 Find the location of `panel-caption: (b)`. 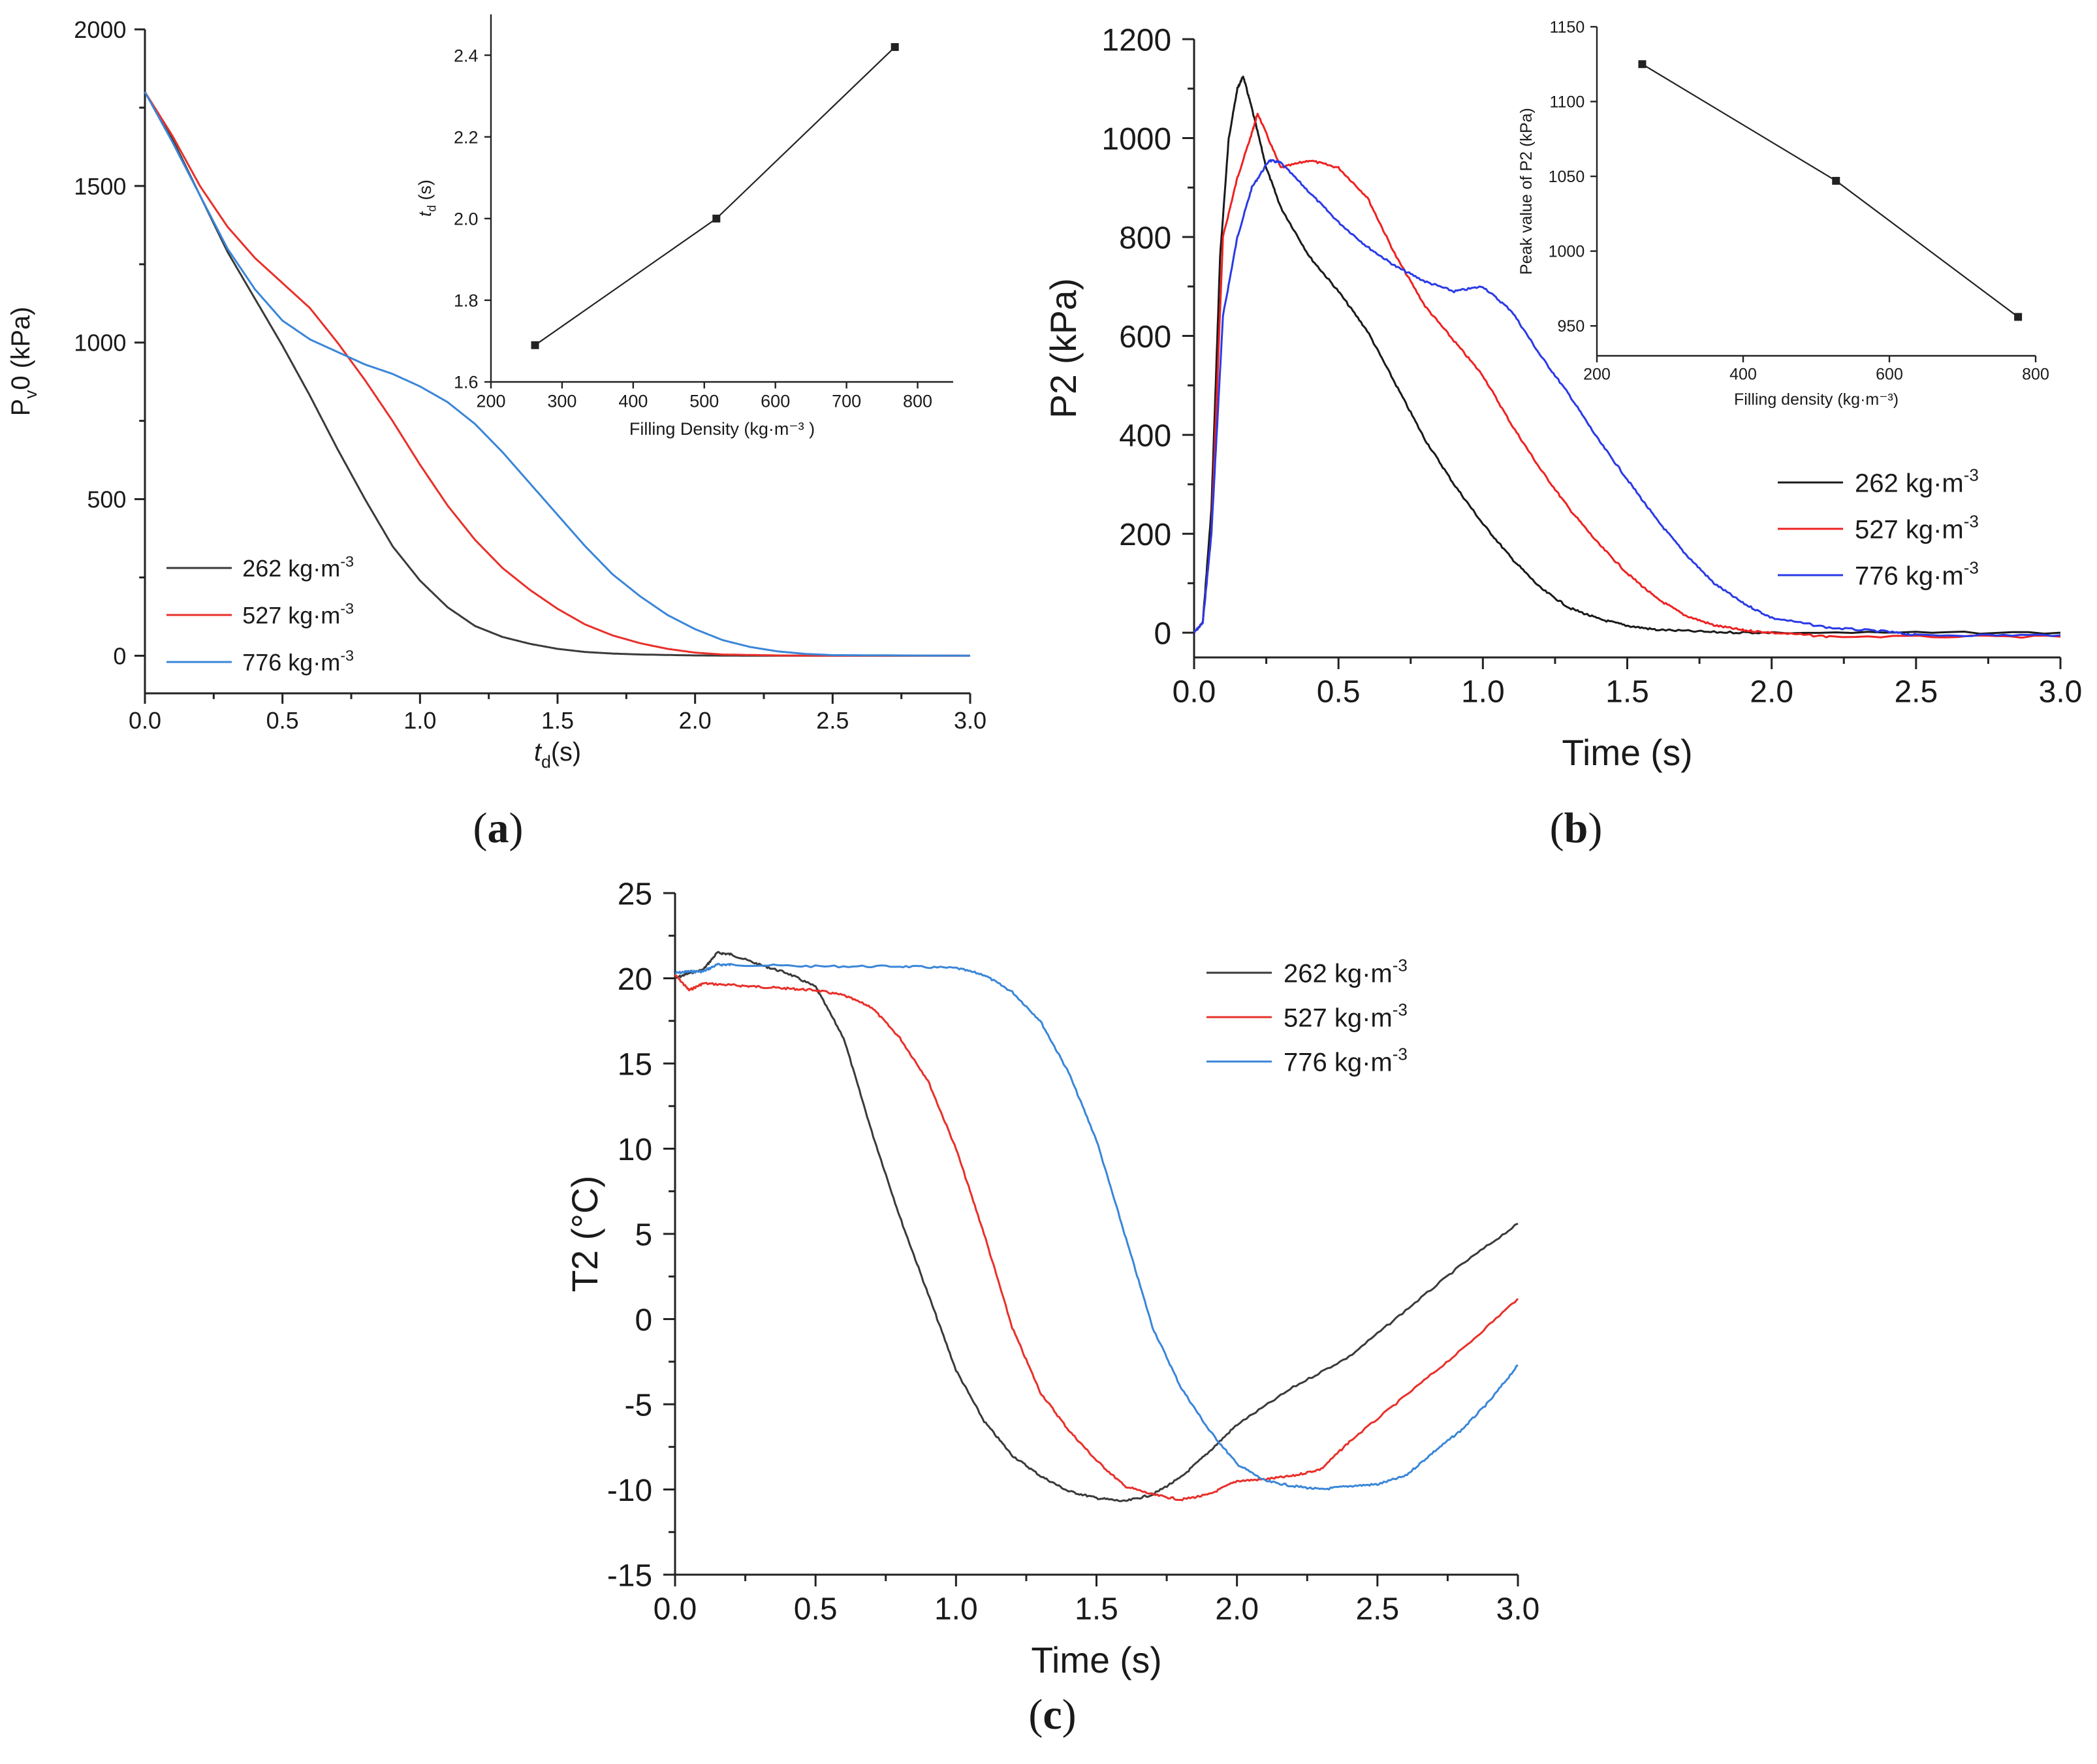

panel-caption: (b) is located at coordinates (1576, 828).